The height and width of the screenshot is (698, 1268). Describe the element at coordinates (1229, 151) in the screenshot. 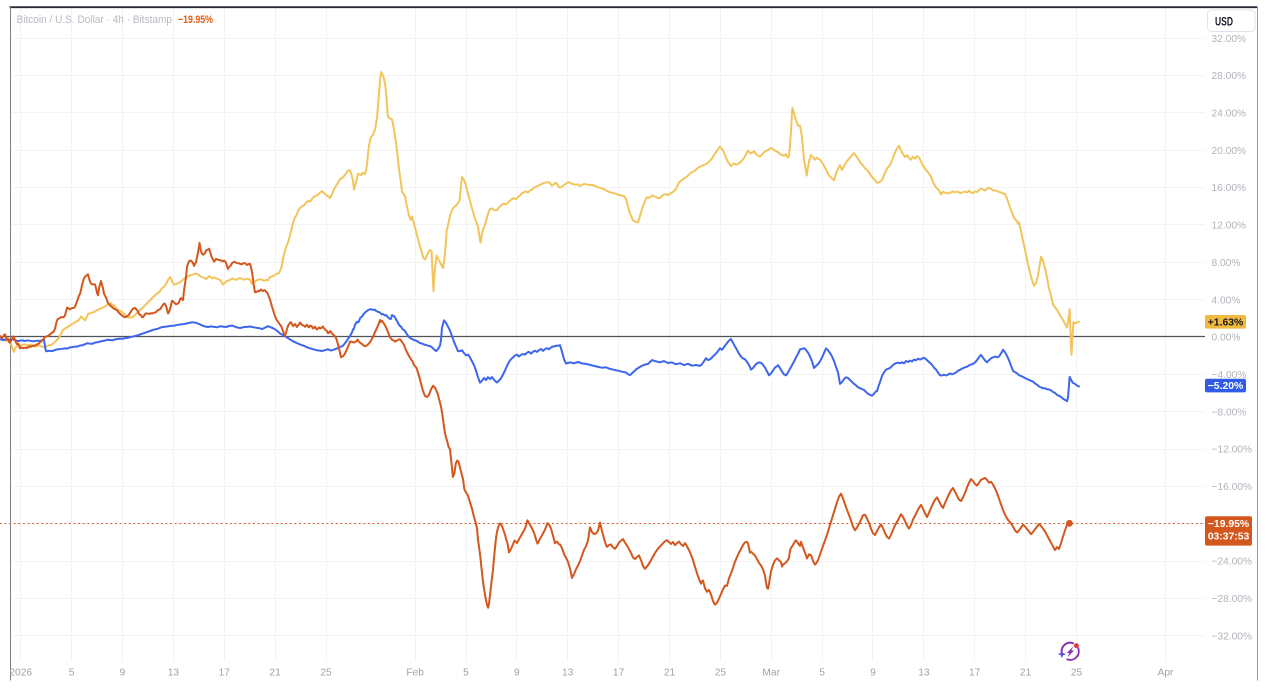

I see `svg-text: 20.00%` at that location.